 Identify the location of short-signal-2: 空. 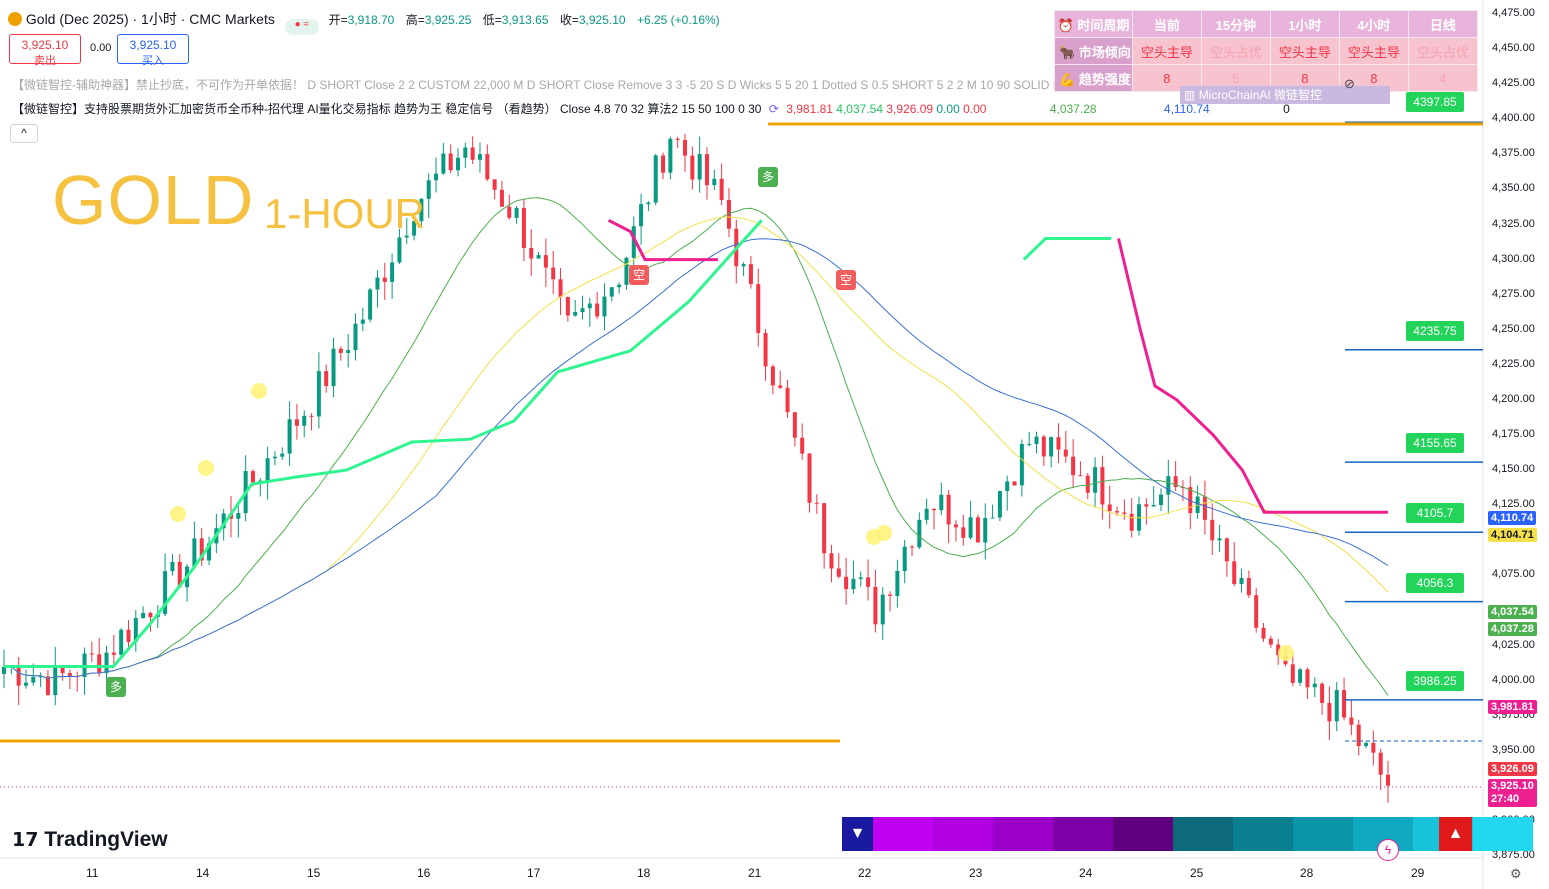
(846, 280).